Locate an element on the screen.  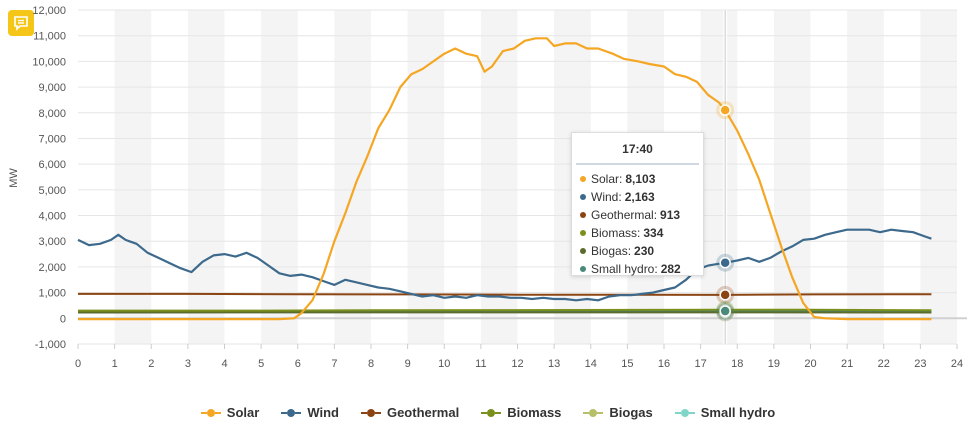
chat-button is located at coordinates (21, 23).